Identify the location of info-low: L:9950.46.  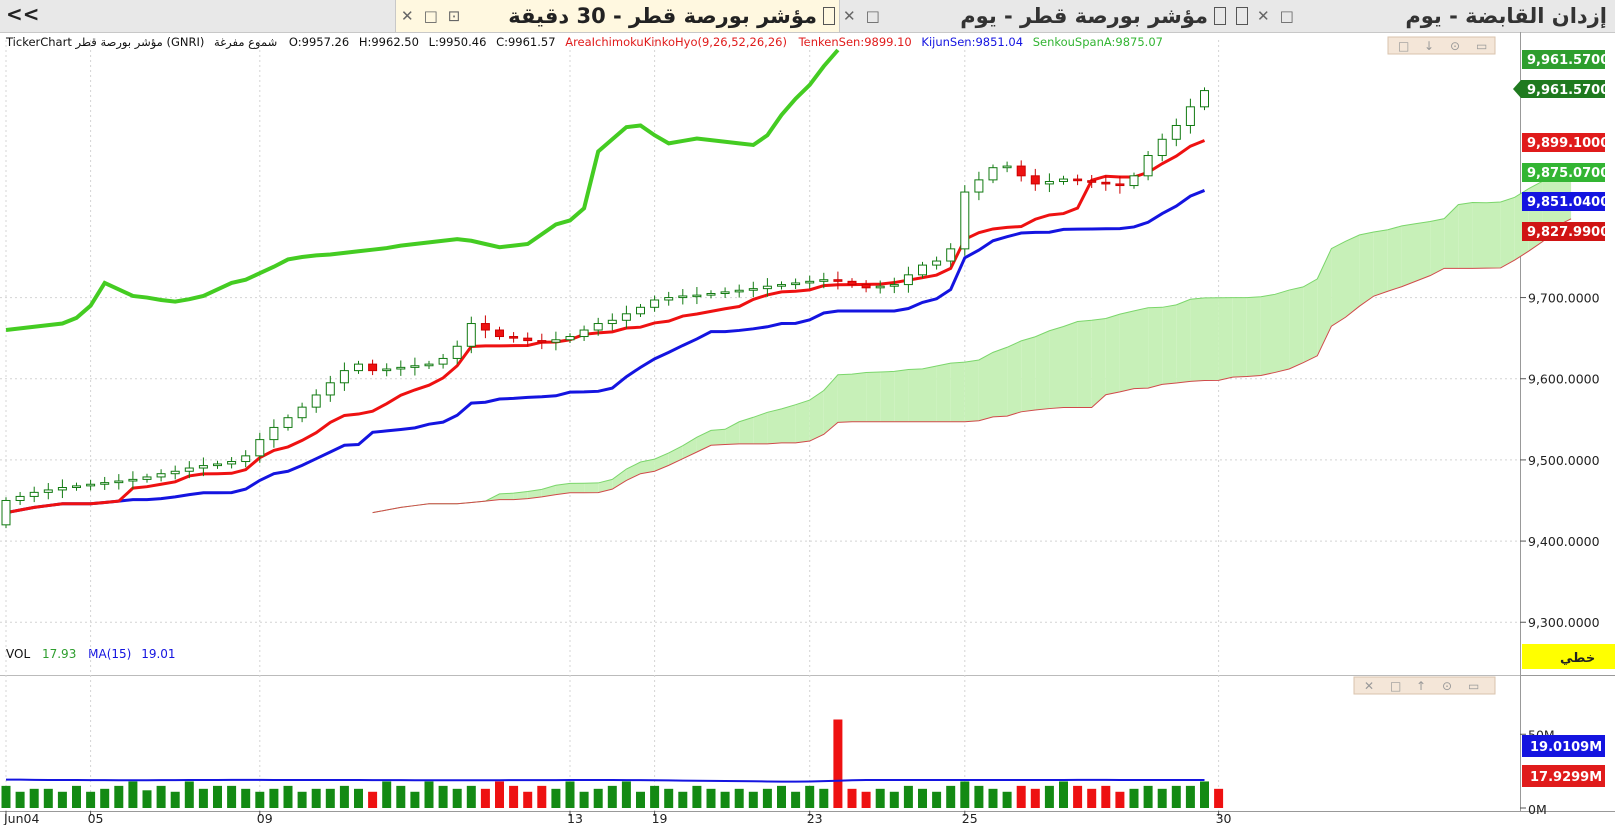
(457, 42).